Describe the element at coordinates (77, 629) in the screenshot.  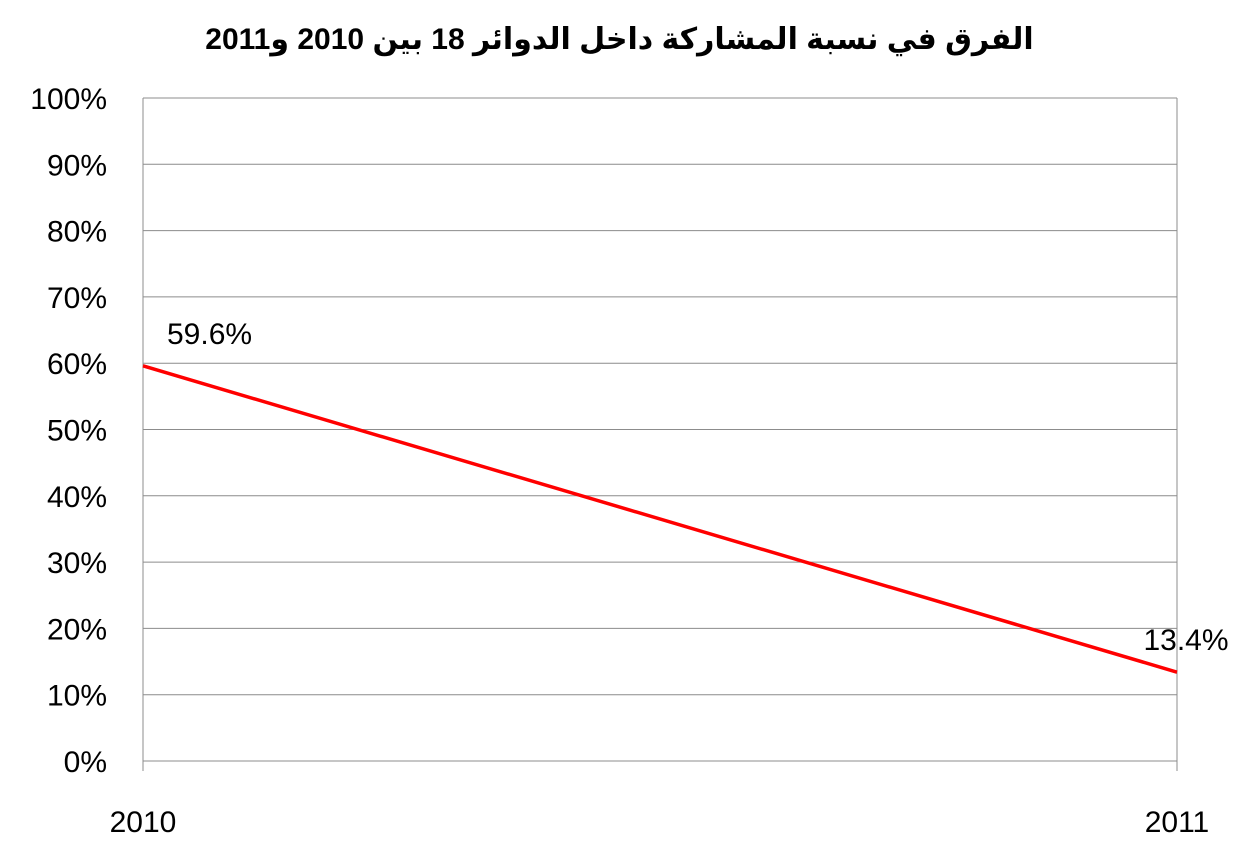
I see `y-tick-label: 20%` at that location.